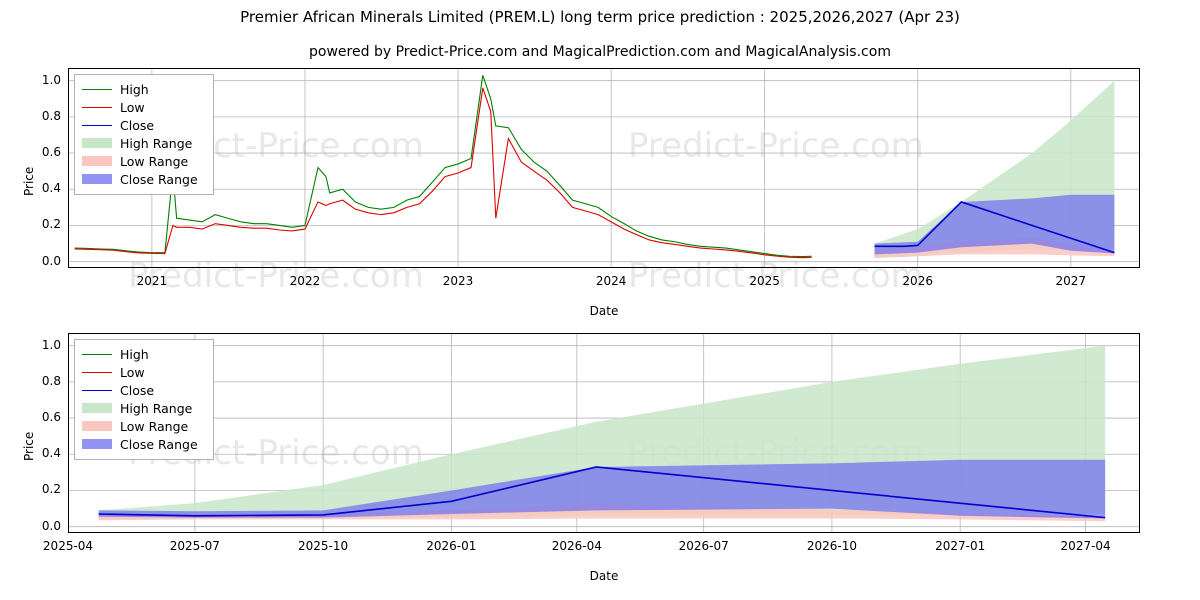 The width and height of the screenshot is (1200, 600). Describe the element at coordinates (137, 390) in the screenshot. I see `bottom-legend-label: Close` at that location.